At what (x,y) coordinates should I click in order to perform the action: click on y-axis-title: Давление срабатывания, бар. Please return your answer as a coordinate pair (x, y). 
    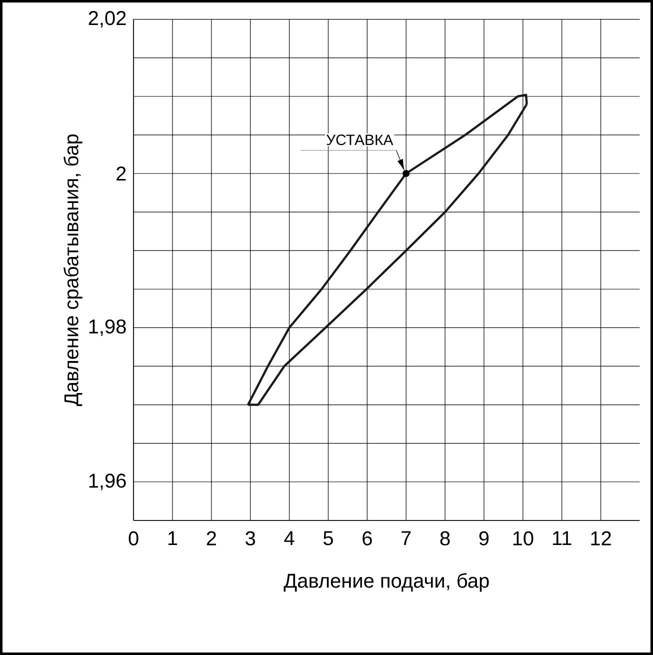
    Looking at the image, I should click on (73, 270).